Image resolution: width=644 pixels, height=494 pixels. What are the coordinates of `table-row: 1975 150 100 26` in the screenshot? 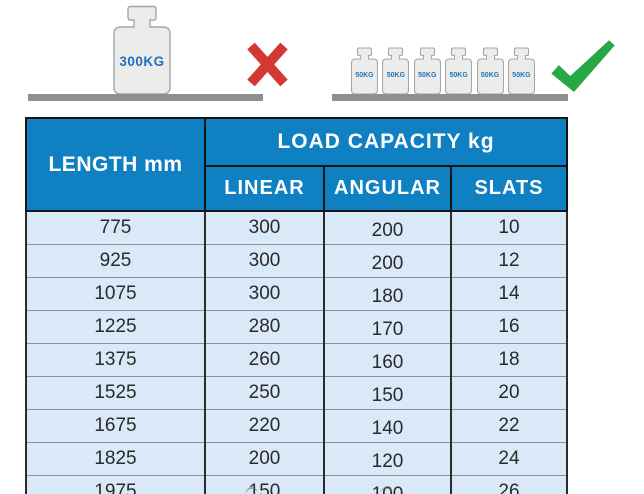 It's located at (296, 484).